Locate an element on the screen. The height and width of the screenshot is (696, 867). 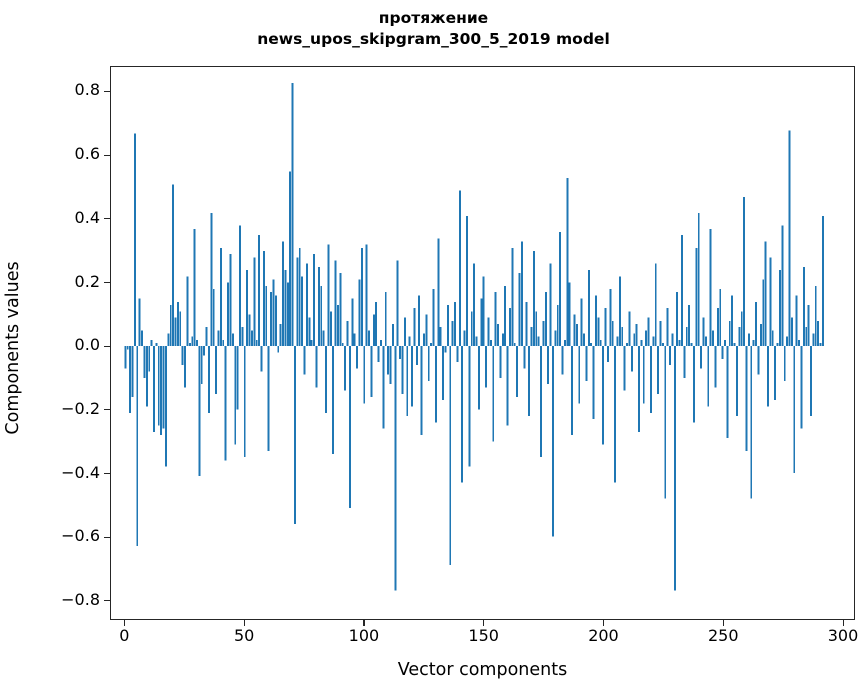
chart-title-line2: news_upos_skipgram_300_5_2019 model is located at coordinates (433, 39).